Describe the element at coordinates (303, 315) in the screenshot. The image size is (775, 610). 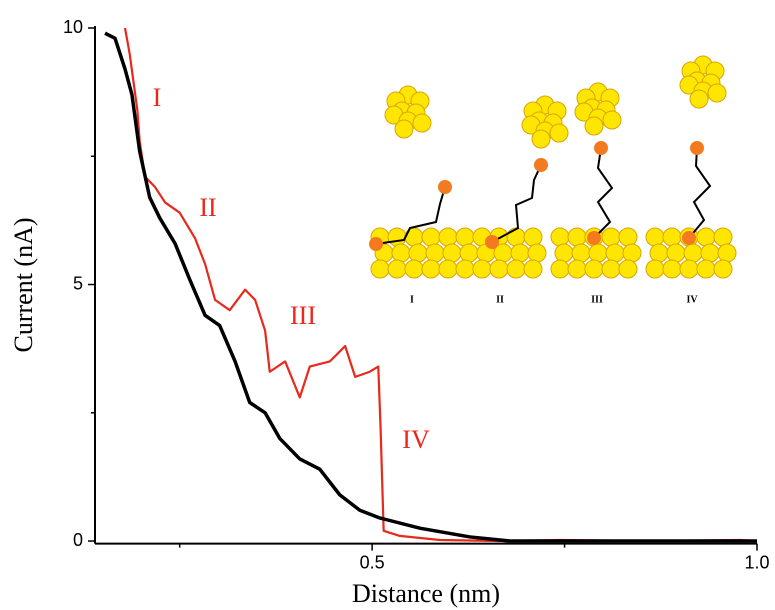
I see `annotation: III` at that location.